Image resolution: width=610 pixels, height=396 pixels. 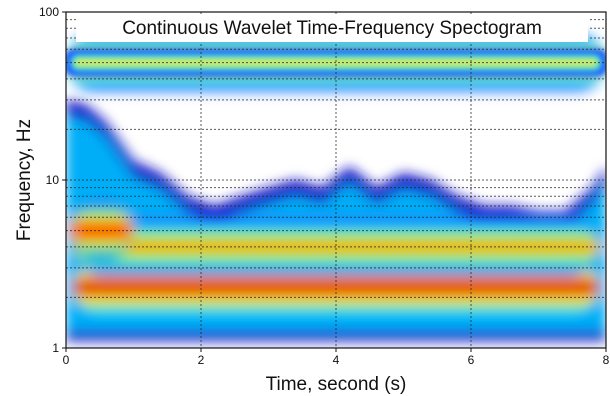 What do you see at coordinates (336, 384) in the screenshot?
I see `x-axis-label: Time, second (s)` at bounding box center [336, 384].